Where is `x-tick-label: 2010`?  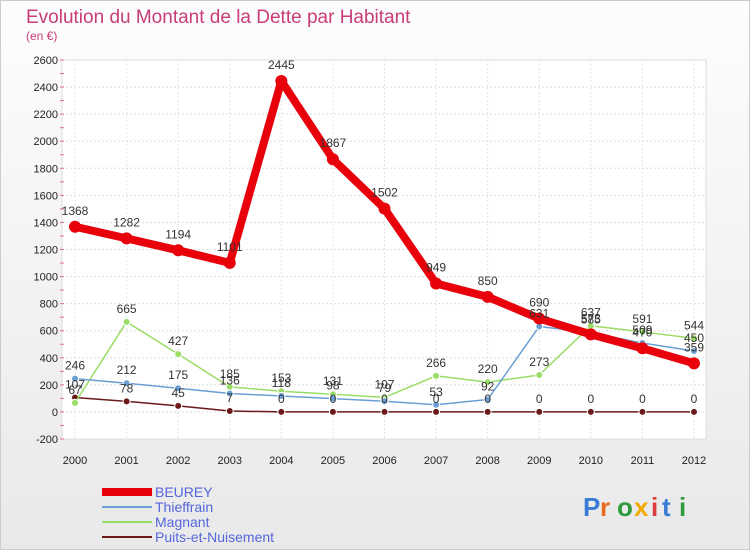 x-tick-label: 2010 is located at coordinates (591, 461).